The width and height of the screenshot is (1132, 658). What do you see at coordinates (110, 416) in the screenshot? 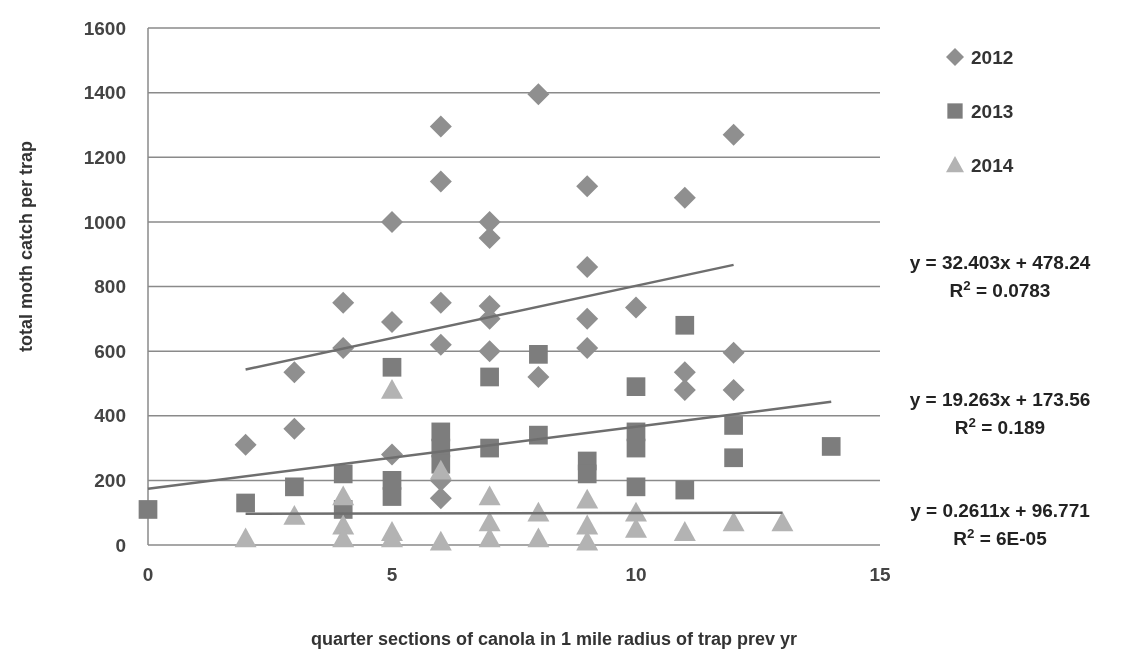
I see `y-tick-label: 400` at bounding box center [110, 416].